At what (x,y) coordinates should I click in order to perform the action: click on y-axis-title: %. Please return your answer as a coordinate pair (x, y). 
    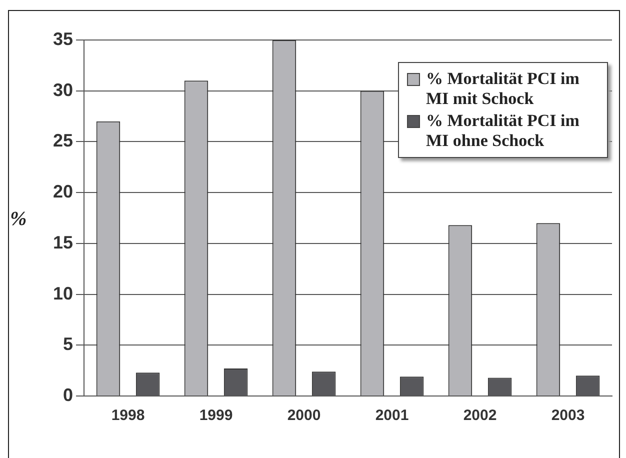
    Looking at the image, I should click on (18, 219).